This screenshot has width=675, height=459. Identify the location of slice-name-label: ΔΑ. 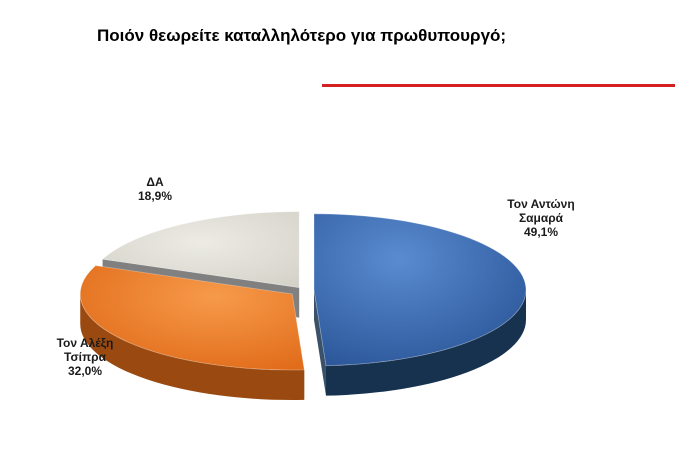
(155, 182).